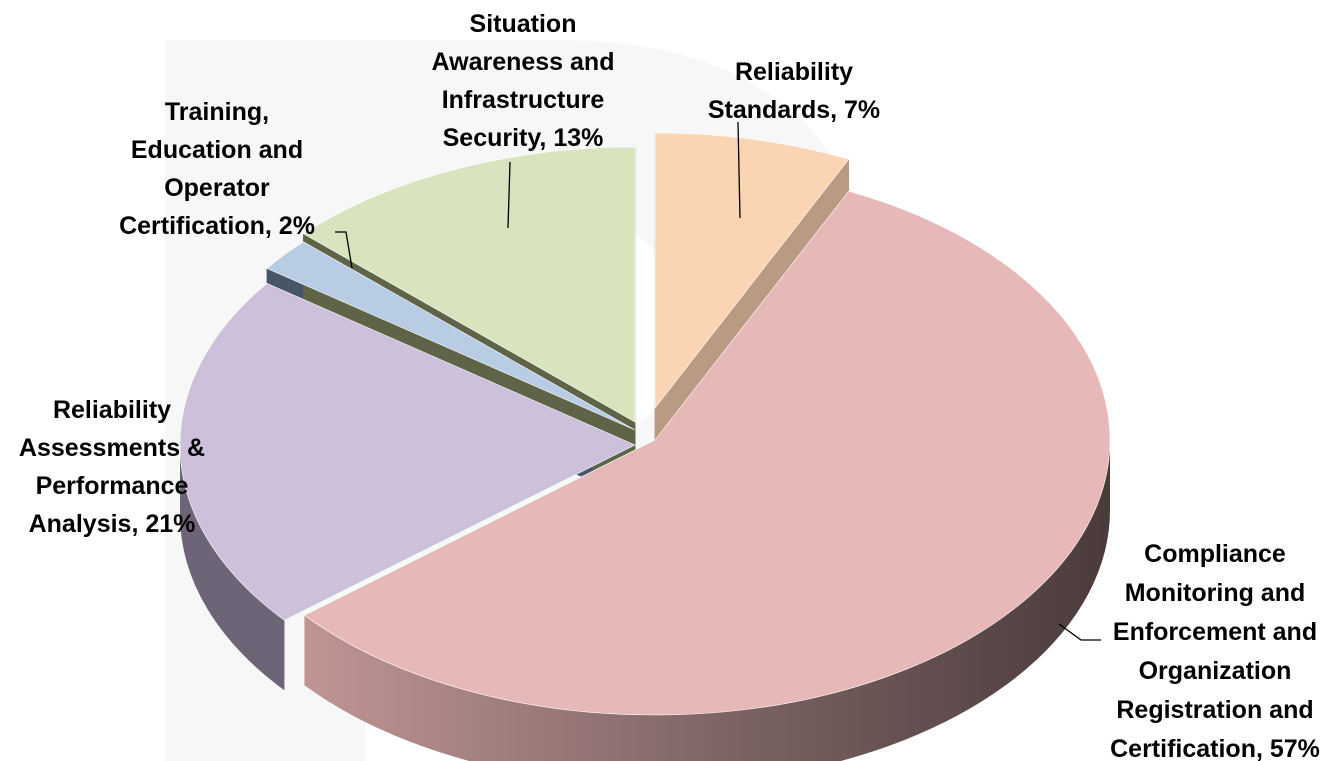 The height and width of the screenshot is (761, 1341). Describe the element at coordinates (794, 91) in the screenshot. I see `slice-label: Reliability Standards, 7%` at that location.